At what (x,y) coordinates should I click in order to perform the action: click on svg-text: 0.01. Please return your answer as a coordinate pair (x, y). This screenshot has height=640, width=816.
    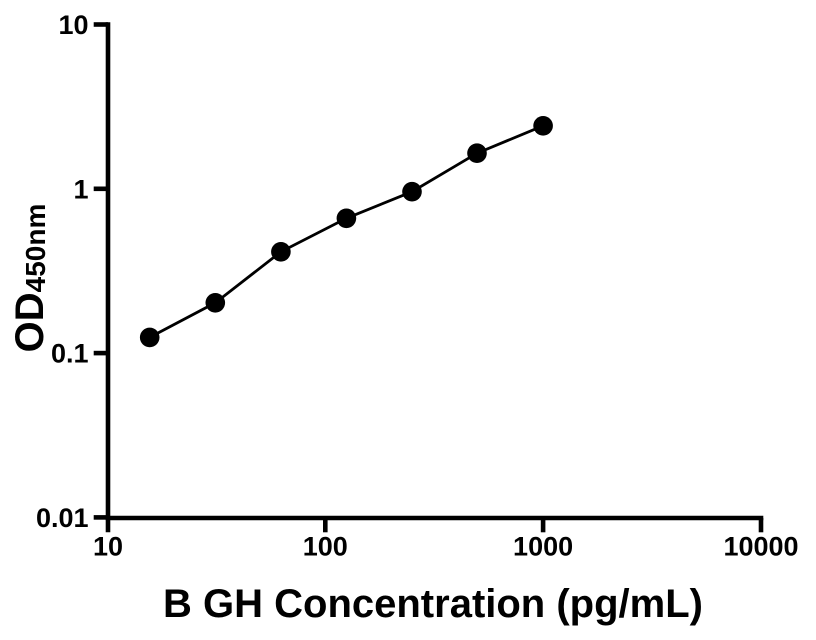
    Looking at the image, I should click on (62, 518).